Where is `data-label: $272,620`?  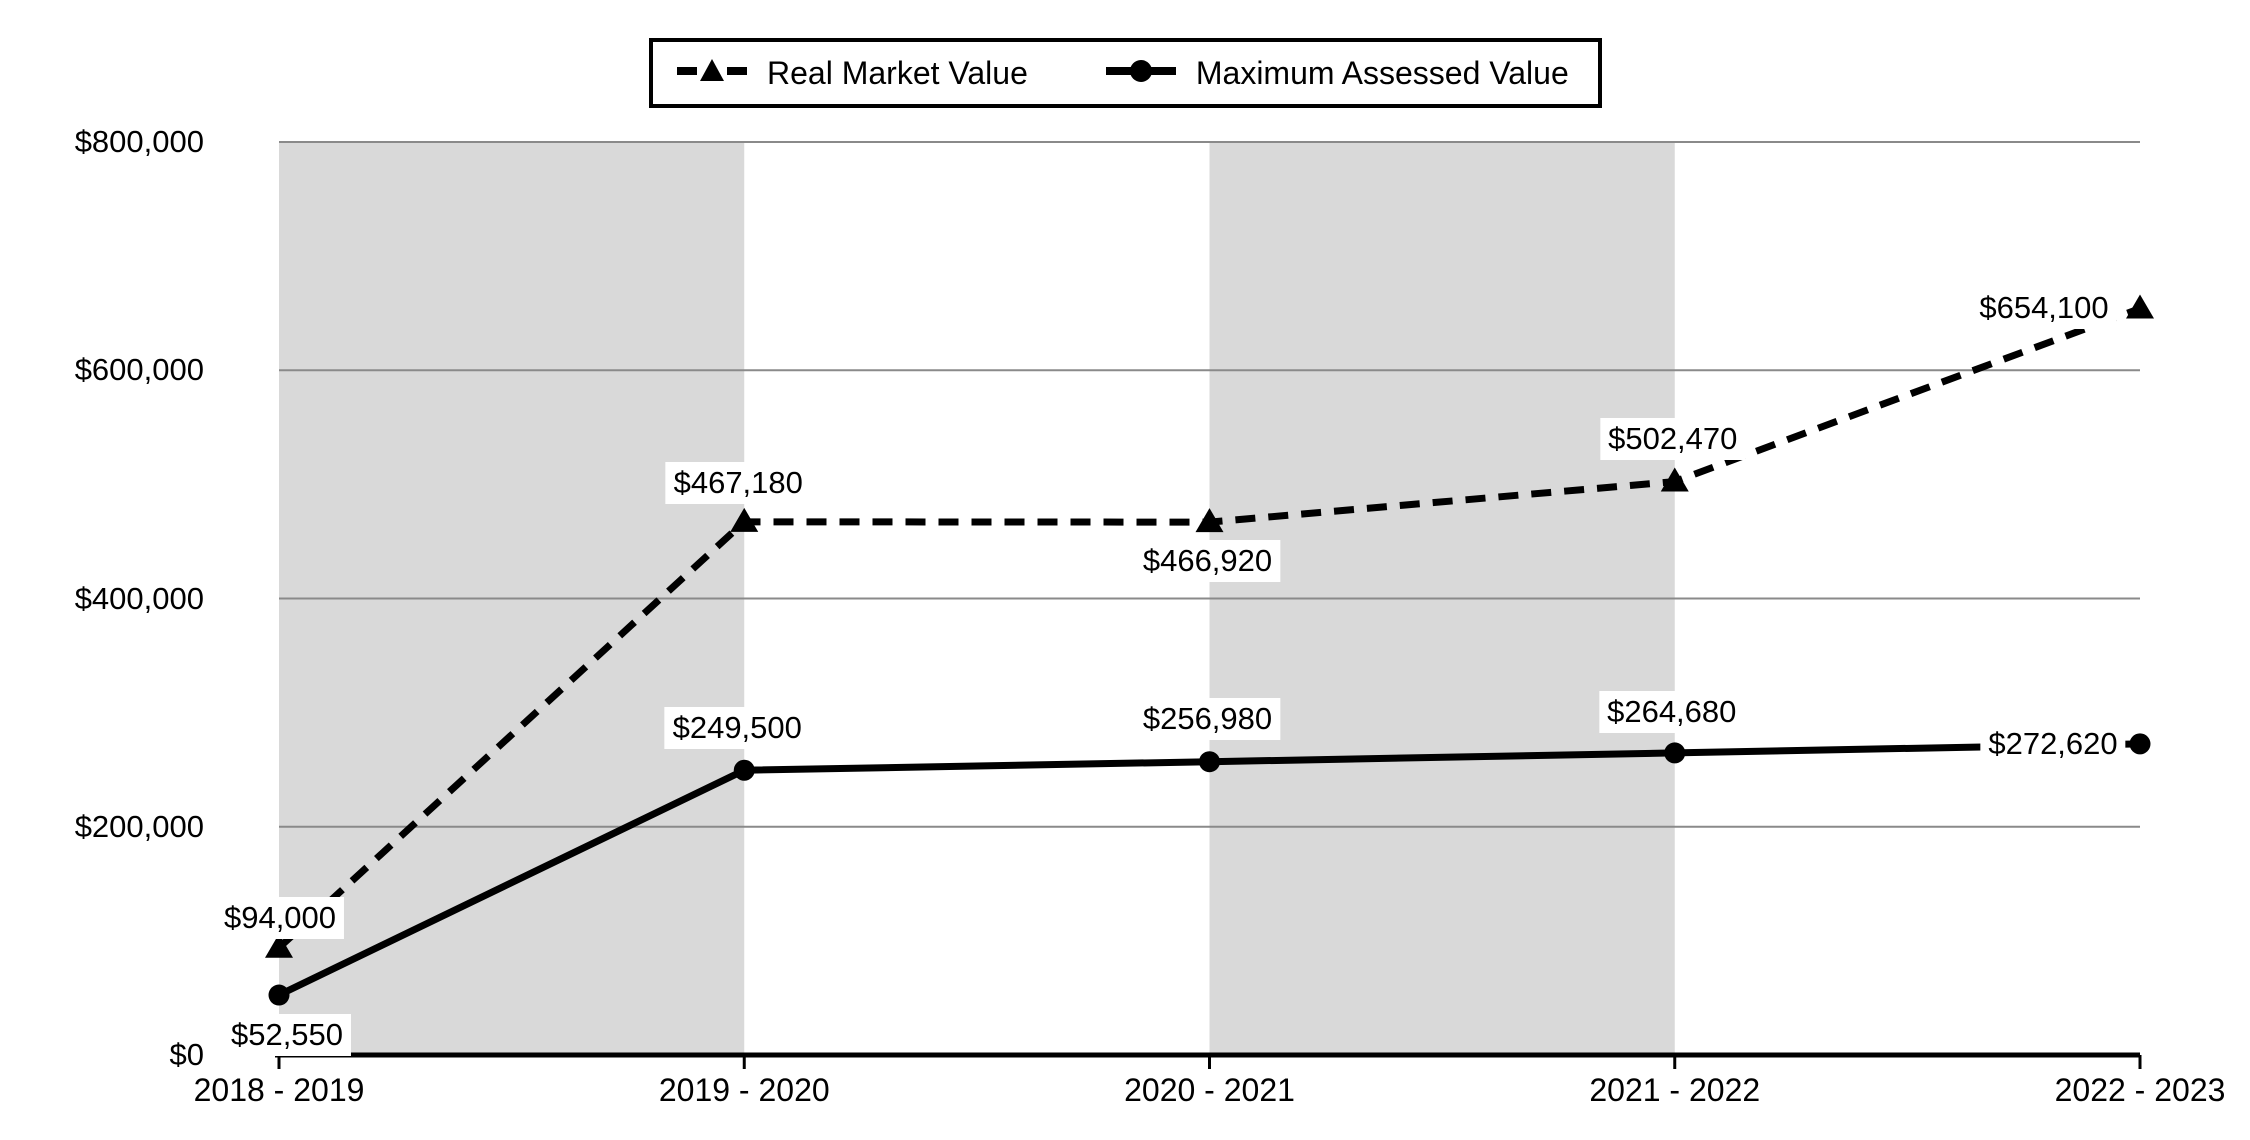
data-label: $272,620 is located at coordinates (2053, 743).